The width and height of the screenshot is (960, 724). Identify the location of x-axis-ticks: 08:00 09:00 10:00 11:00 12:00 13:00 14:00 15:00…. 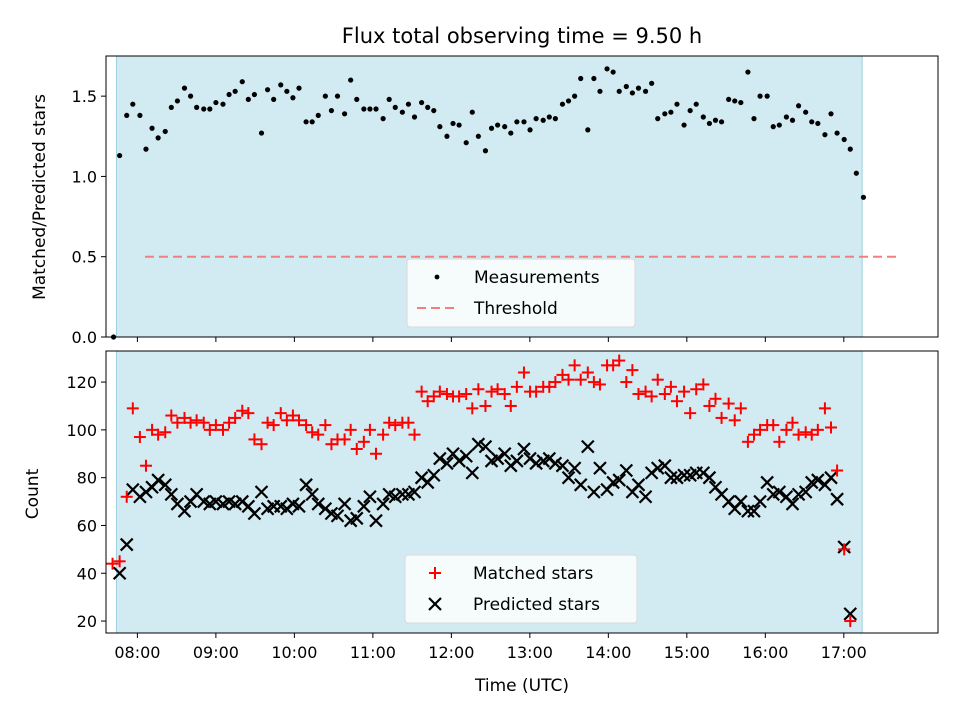
(490, 647).